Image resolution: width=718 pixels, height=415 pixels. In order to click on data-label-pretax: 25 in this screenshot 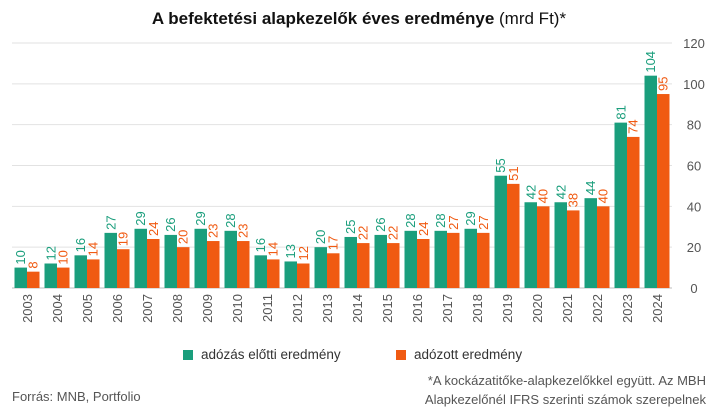, I will do `click(350, 226)`.